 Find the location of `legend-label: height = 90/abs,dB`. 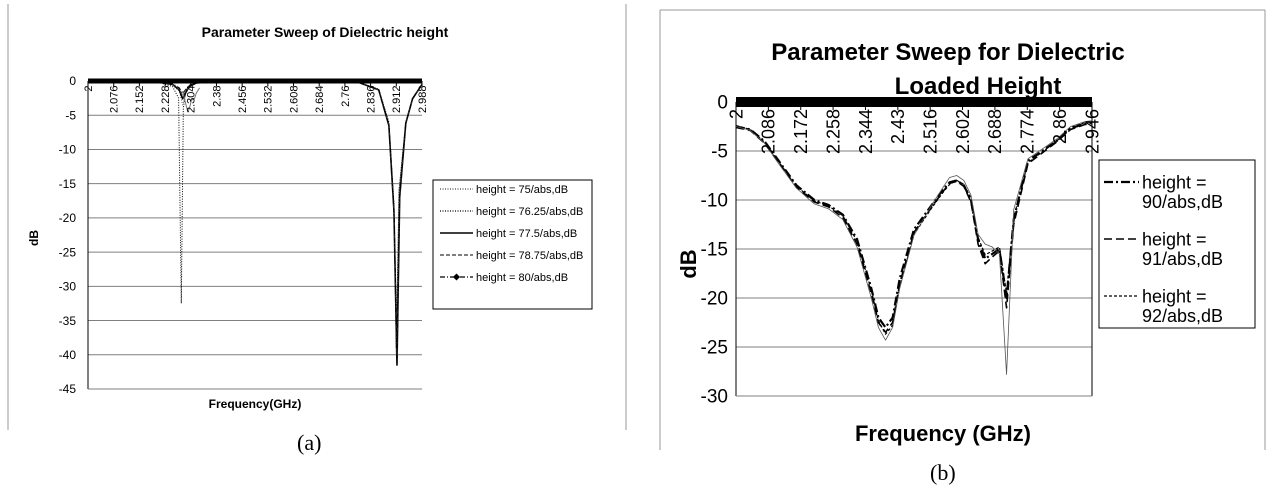

legend-label: height = 90/abs,dB is located at coordinates (1182, 192).